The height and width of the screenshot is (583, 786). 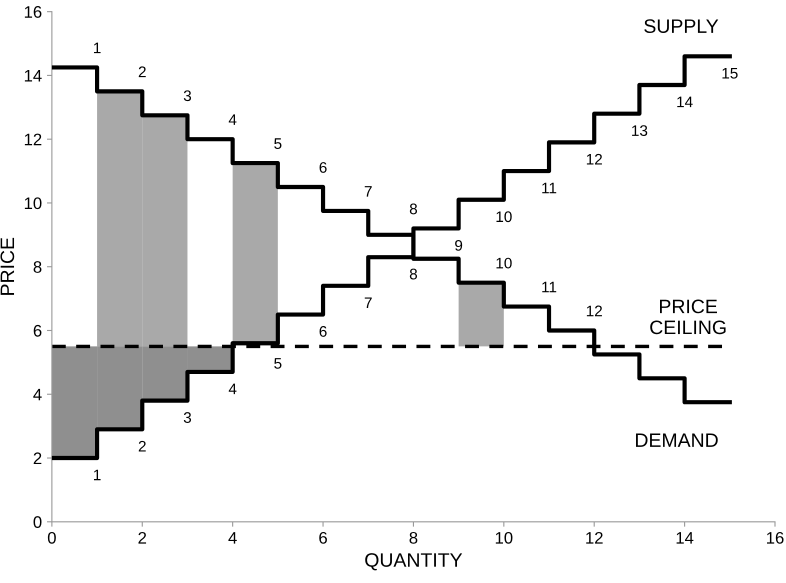 What do you see at coordinates (730, 73) in the screenshot?
I see `annotation: 15` at bounding box center [730, 73].